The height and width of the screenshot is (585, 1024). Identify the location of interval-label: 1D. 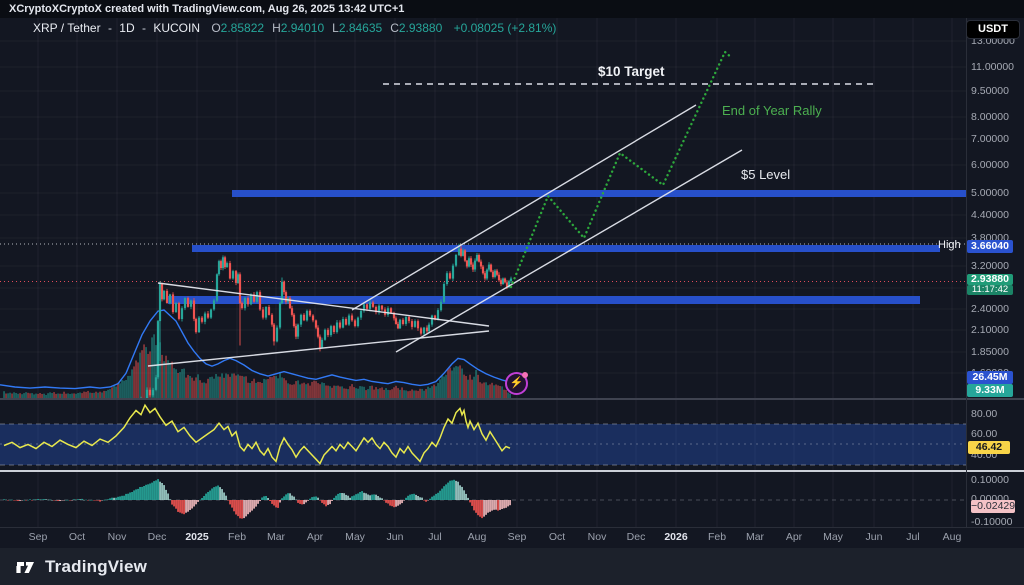
(127, 28).